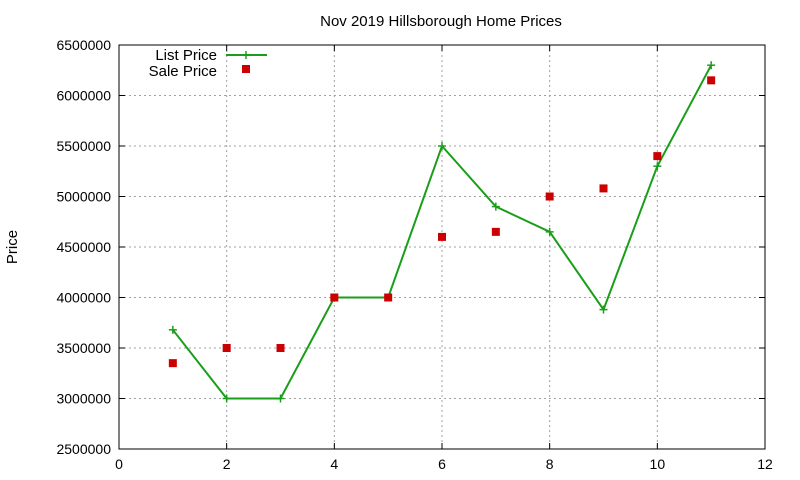 This screenshot has width=800, height=480. What do you see at coordinates (83, 45) in the screenshot?
I see `y-tick-label: 6500000` at bounding box center [83, 45].